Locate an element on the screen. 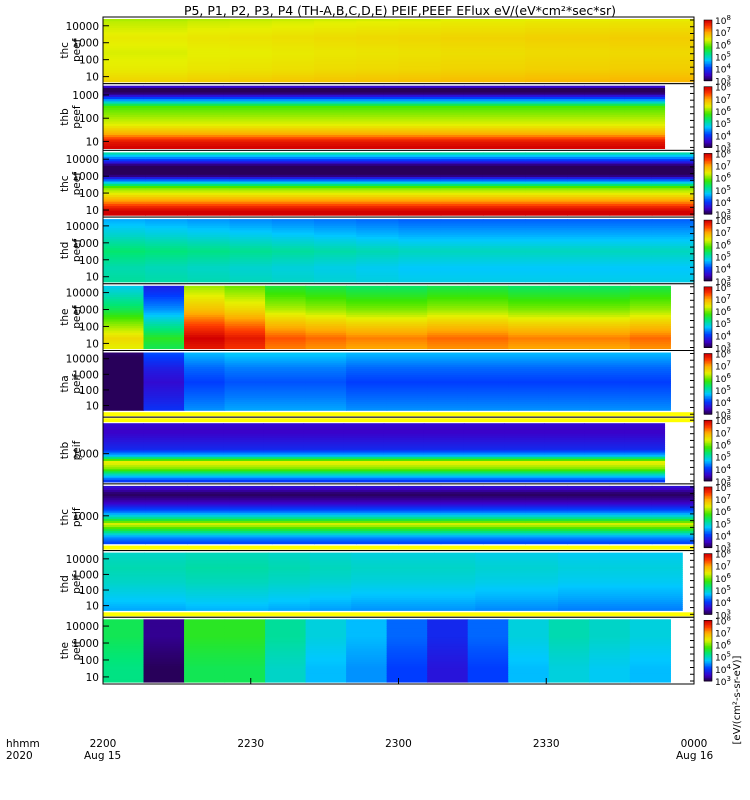 The image size is (750, 800). colorbar-tick-label: 10⁴ is located at coordinates (723, 469).